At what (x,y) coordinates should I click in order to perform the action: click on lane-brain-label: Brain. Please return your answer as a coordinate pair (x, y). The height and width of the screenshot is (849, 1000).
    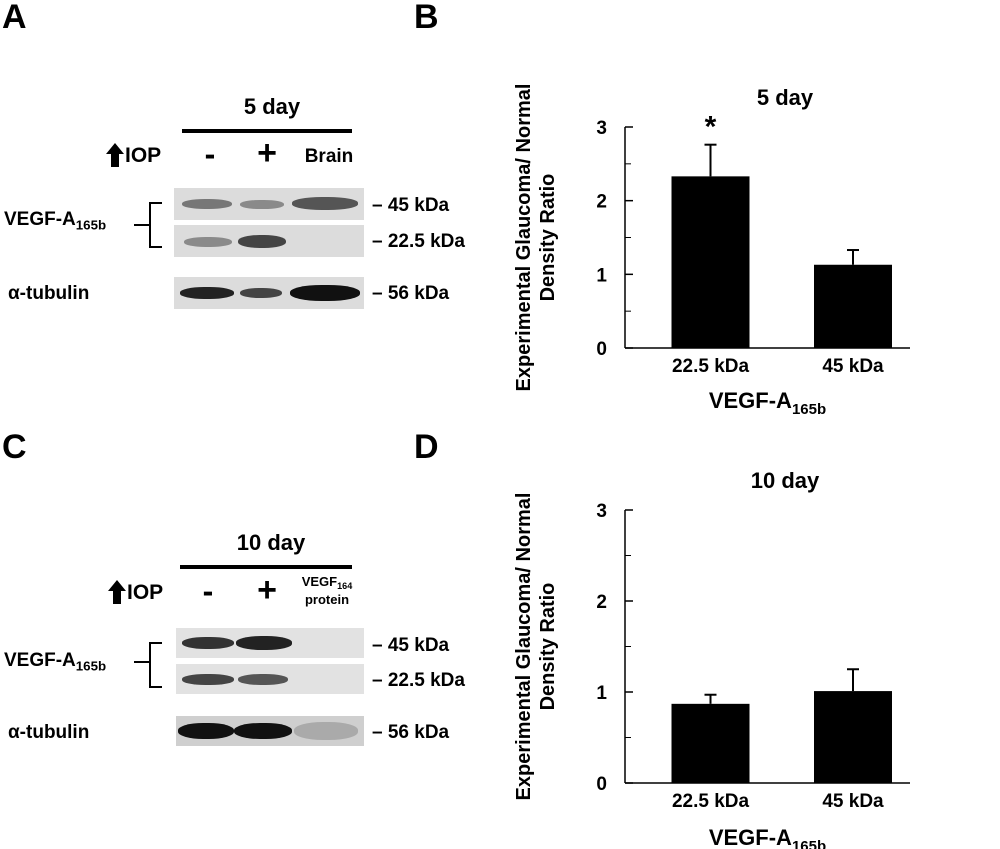
    Looking at the image, I should click on (329, 156).